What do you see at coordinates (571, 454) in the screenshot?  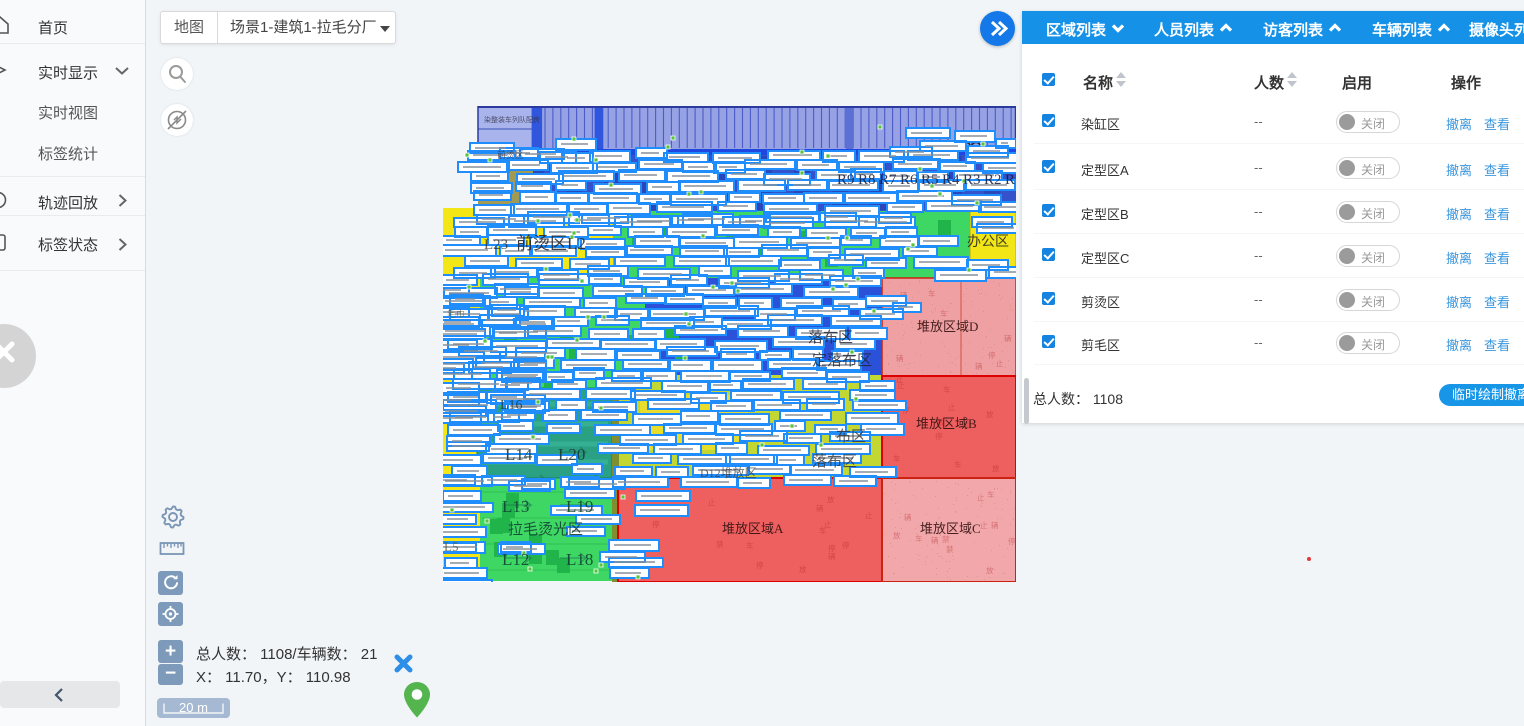 I see `svg-text: L20` at bounding box center [571, 454].